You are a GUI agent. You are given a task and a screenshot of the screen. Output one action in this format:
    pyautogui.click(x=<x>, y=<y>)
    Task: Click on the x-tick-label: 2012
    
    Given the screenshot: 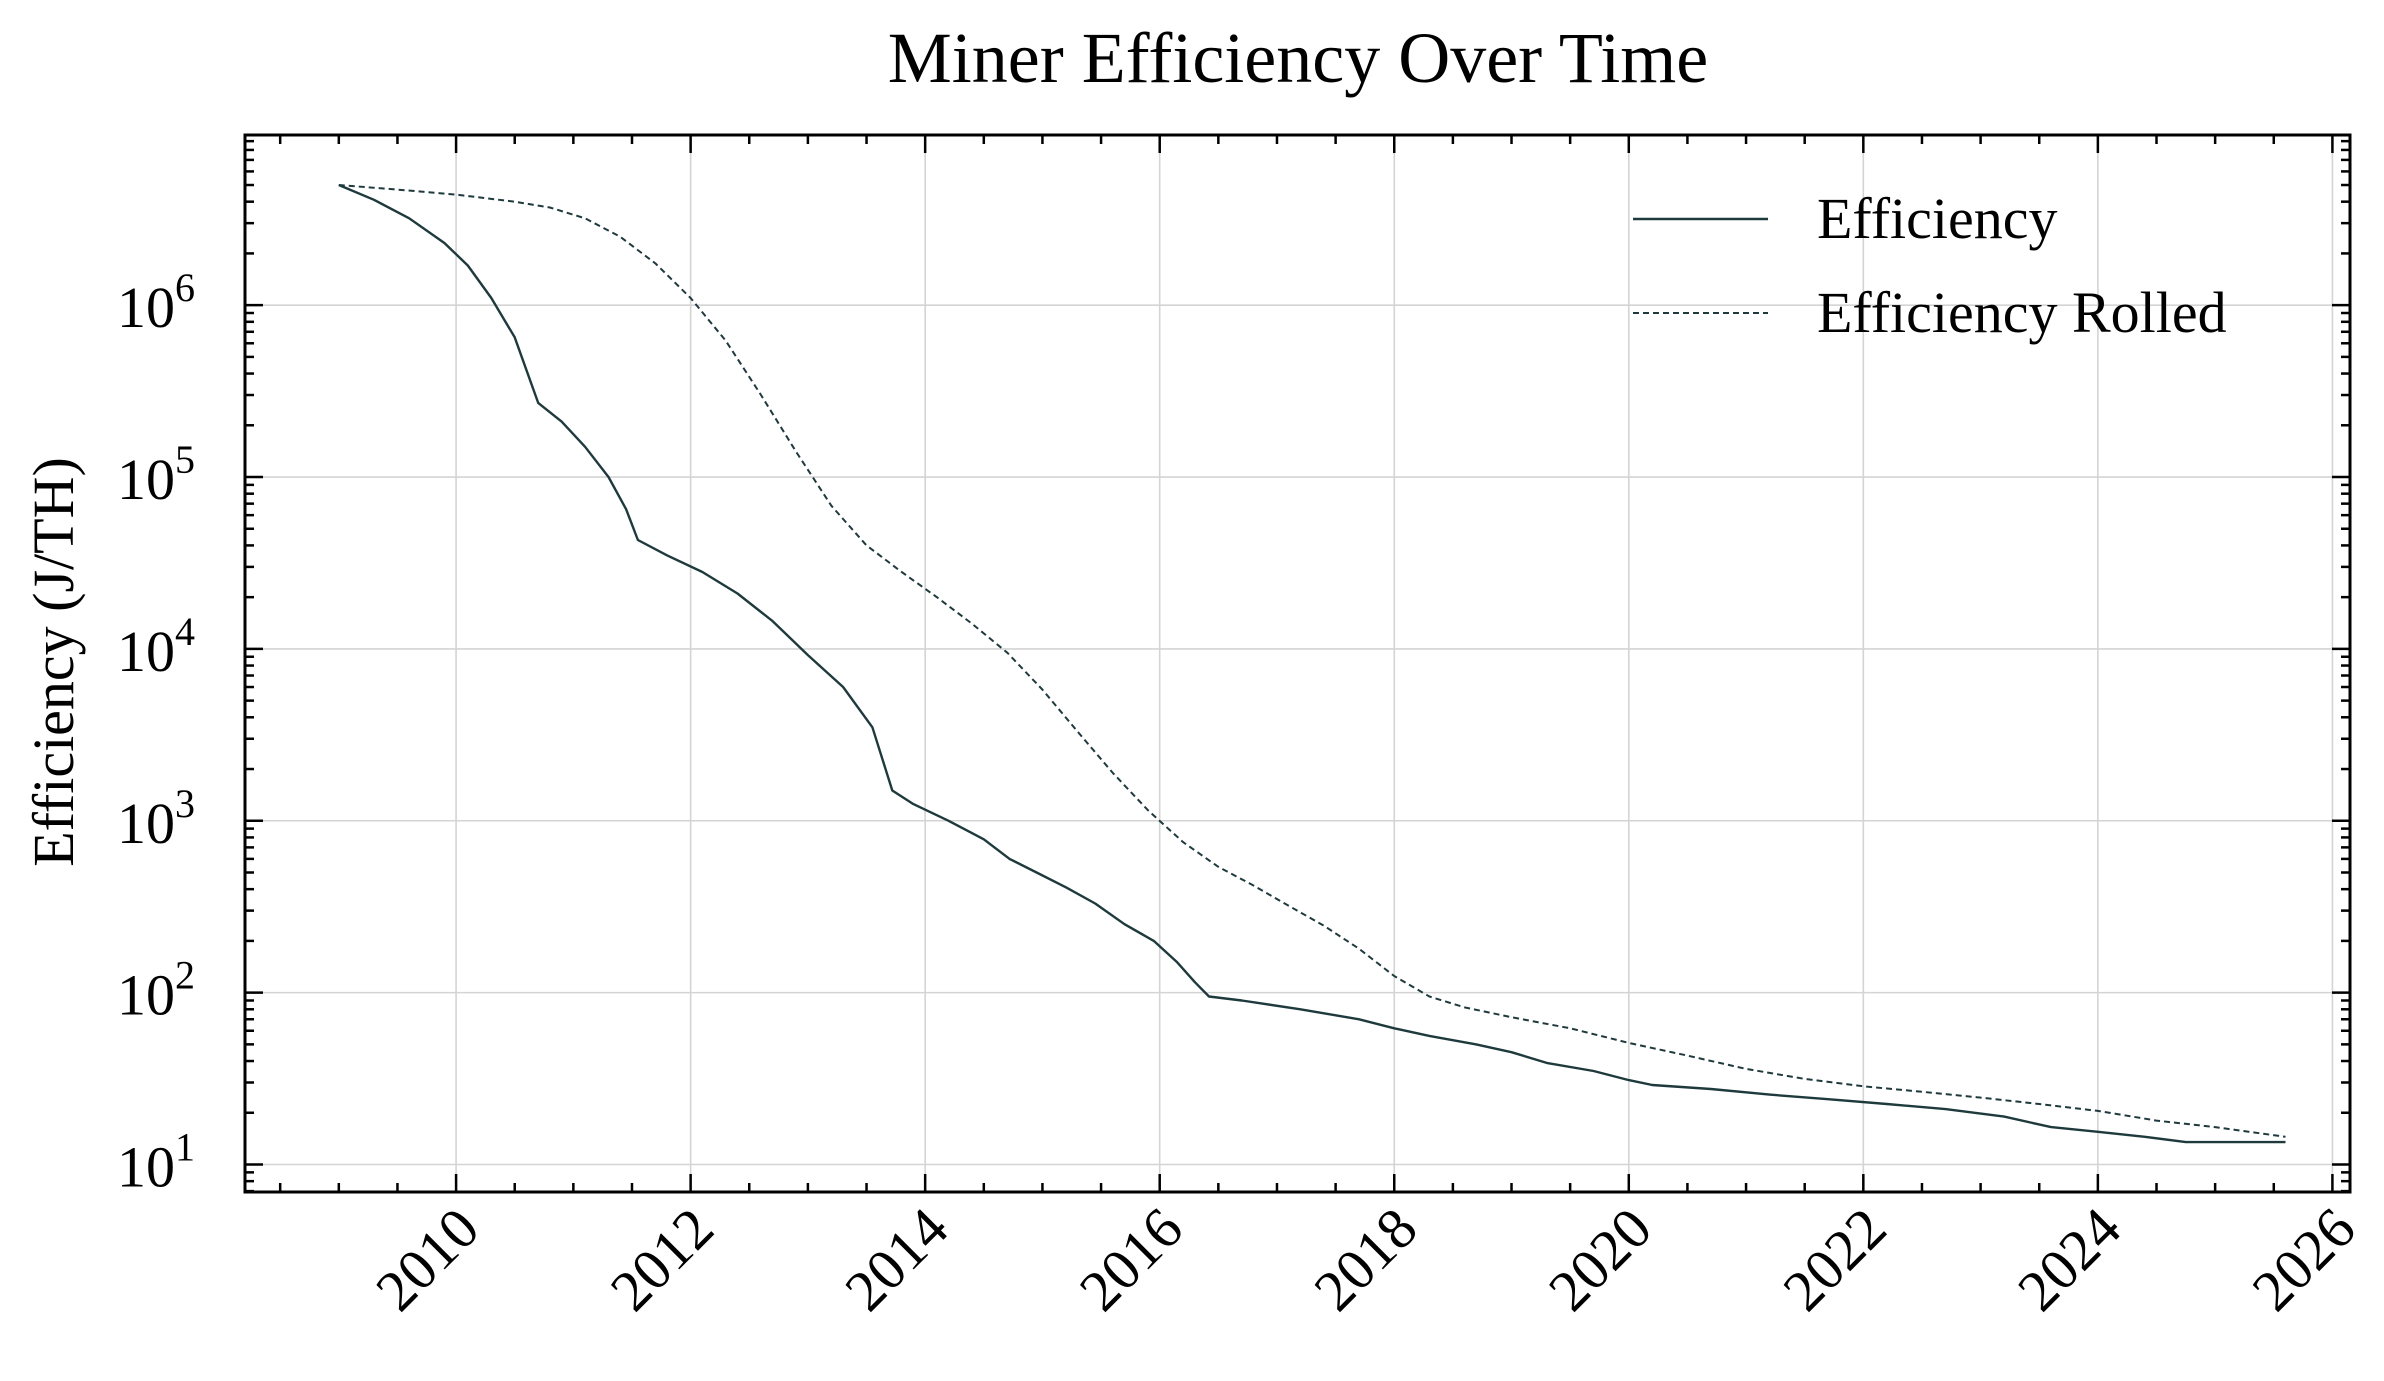 What is the action you would take?
    pyautogui.click(x=662, y=1259)
    